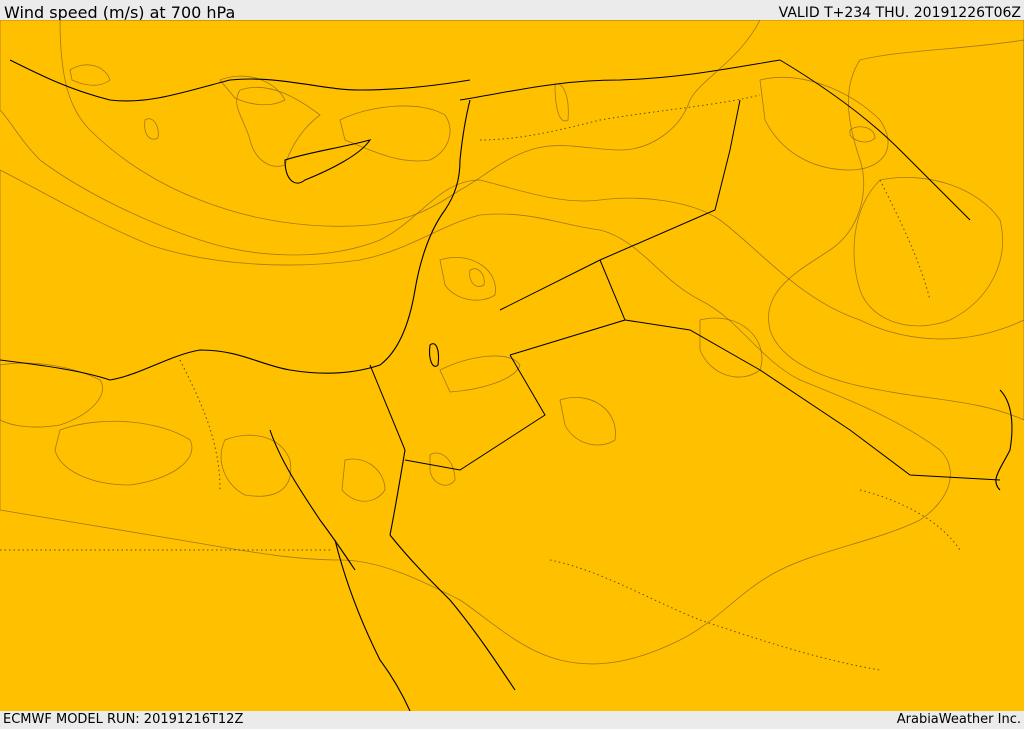  Describe the element at coordinates (363, 480) in the screenshot. I see `field-dark-orange-redsea` at that location.